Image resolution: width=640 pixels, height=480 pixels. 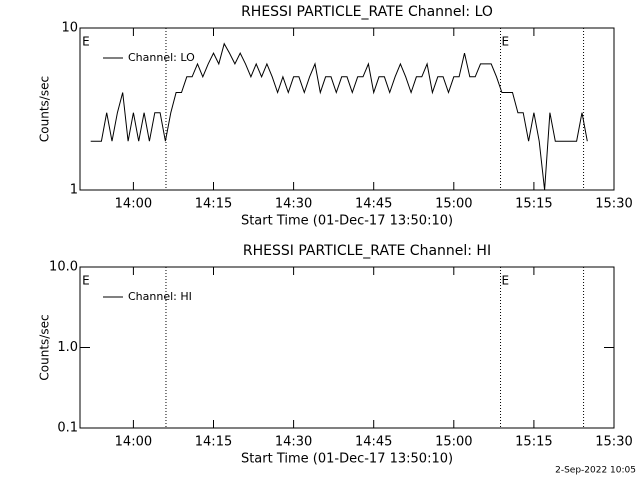 I want to click on y-tick-label: 0.1, so click(x=67, y=428).